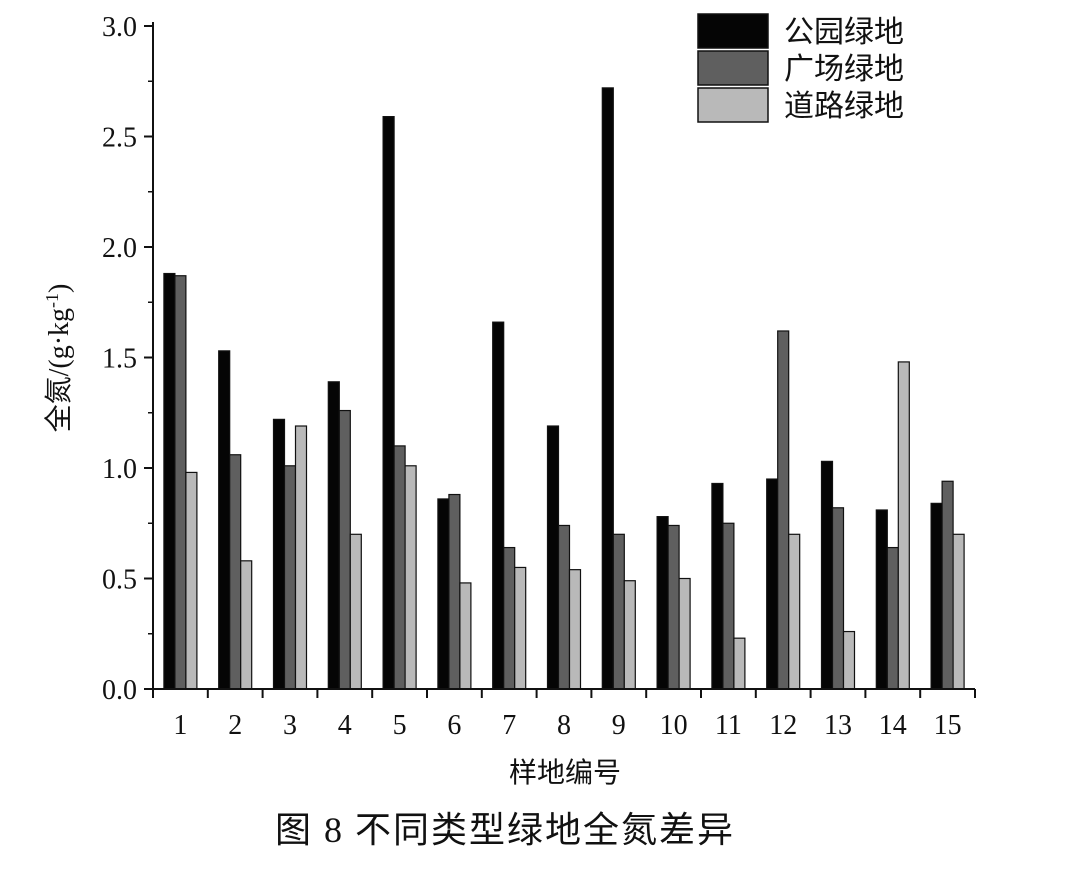  What do you see at coordinates (844, 106) in the screenshot?
I see `legend-label: 道路绿地` at bounding box center [844, 106].